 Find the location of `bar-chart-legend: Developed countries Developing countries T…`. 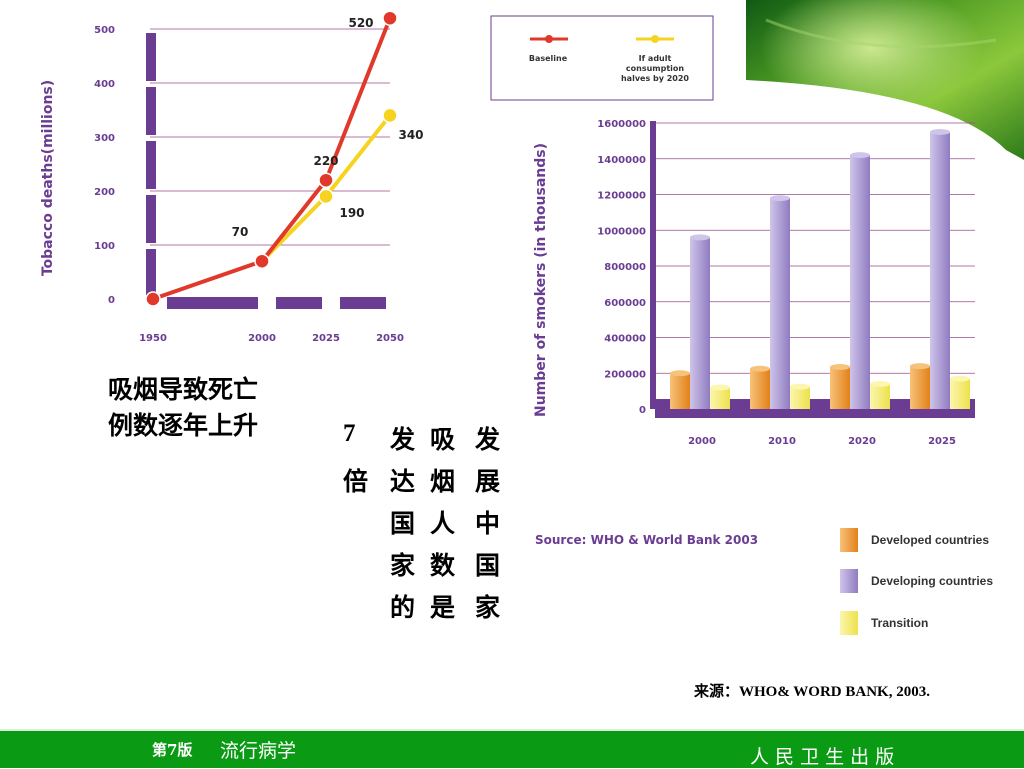

bar-chart-legend: Developed countries Developing countries T… is located at coordinates (916, 581).